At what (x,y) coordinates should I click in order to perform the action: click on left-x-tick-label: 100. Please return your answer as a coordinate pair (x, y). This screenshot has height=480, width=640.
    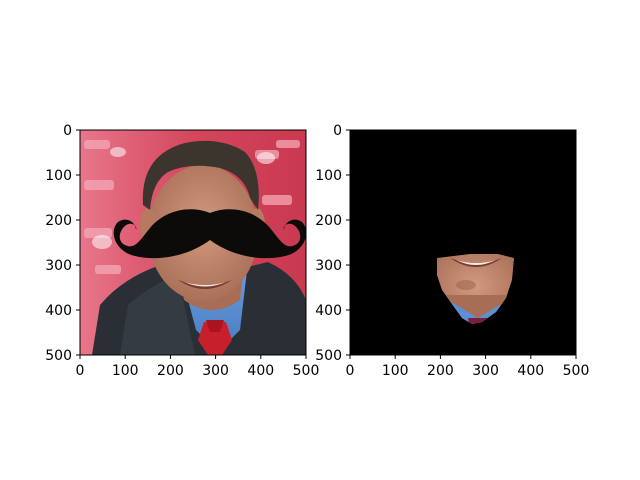
    Looking at the image, I should click on (125, 371).